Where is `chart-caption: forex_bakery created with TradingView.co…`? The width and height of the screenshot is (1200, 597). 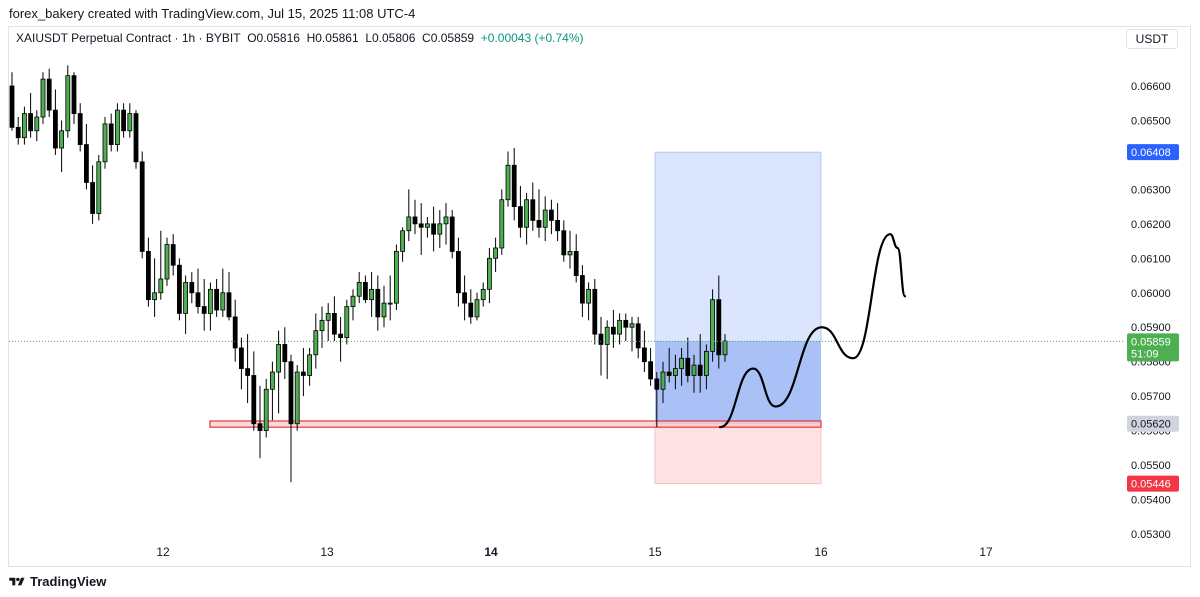
chart-caption: forex_bakery created with TradingView.co… is located at coordinates (212, 13).